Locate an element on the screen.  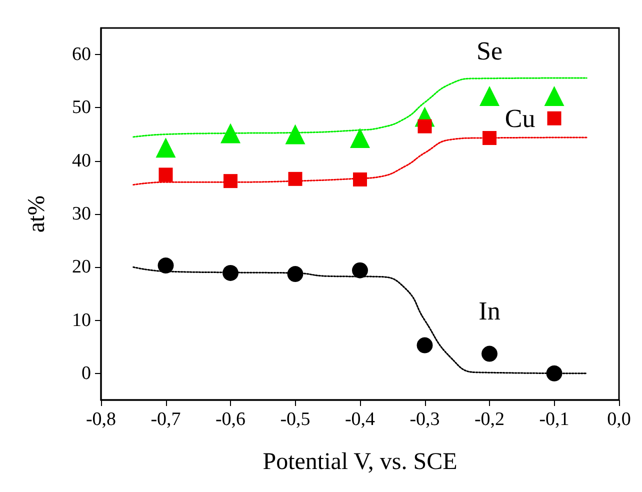
x-tick-label: -0,5 is located at coordinates (295, 419).